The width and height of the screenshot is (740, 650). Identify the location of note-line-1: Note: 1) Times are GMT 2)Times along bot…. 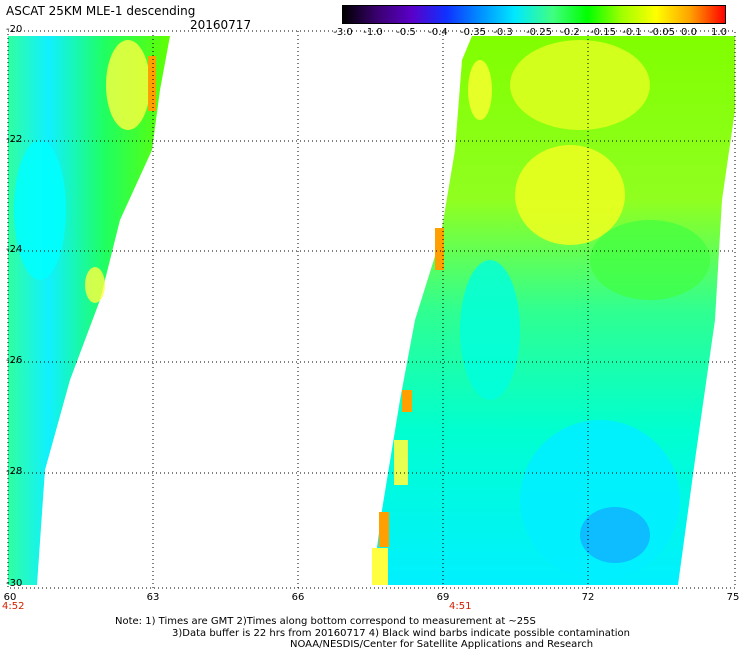
(325, 621).